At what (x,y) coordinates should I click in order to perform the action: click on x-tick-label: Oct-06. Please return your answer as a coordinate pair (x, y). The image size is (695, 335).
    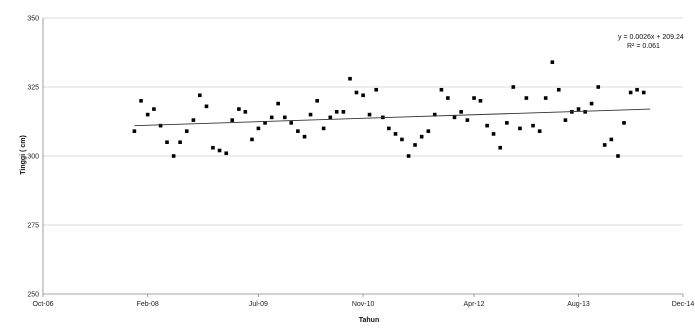
    Looking at the image, I should click on (42, 304).